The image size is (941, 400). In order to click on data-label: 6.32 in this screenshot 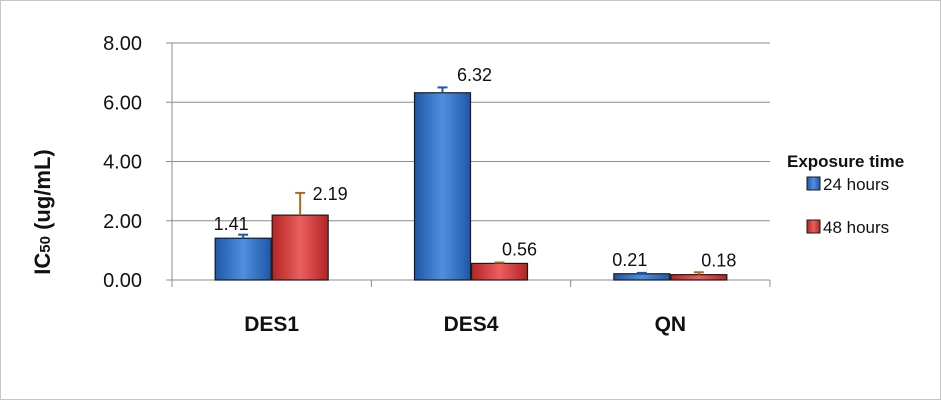, I will do `click(474, 75)`.